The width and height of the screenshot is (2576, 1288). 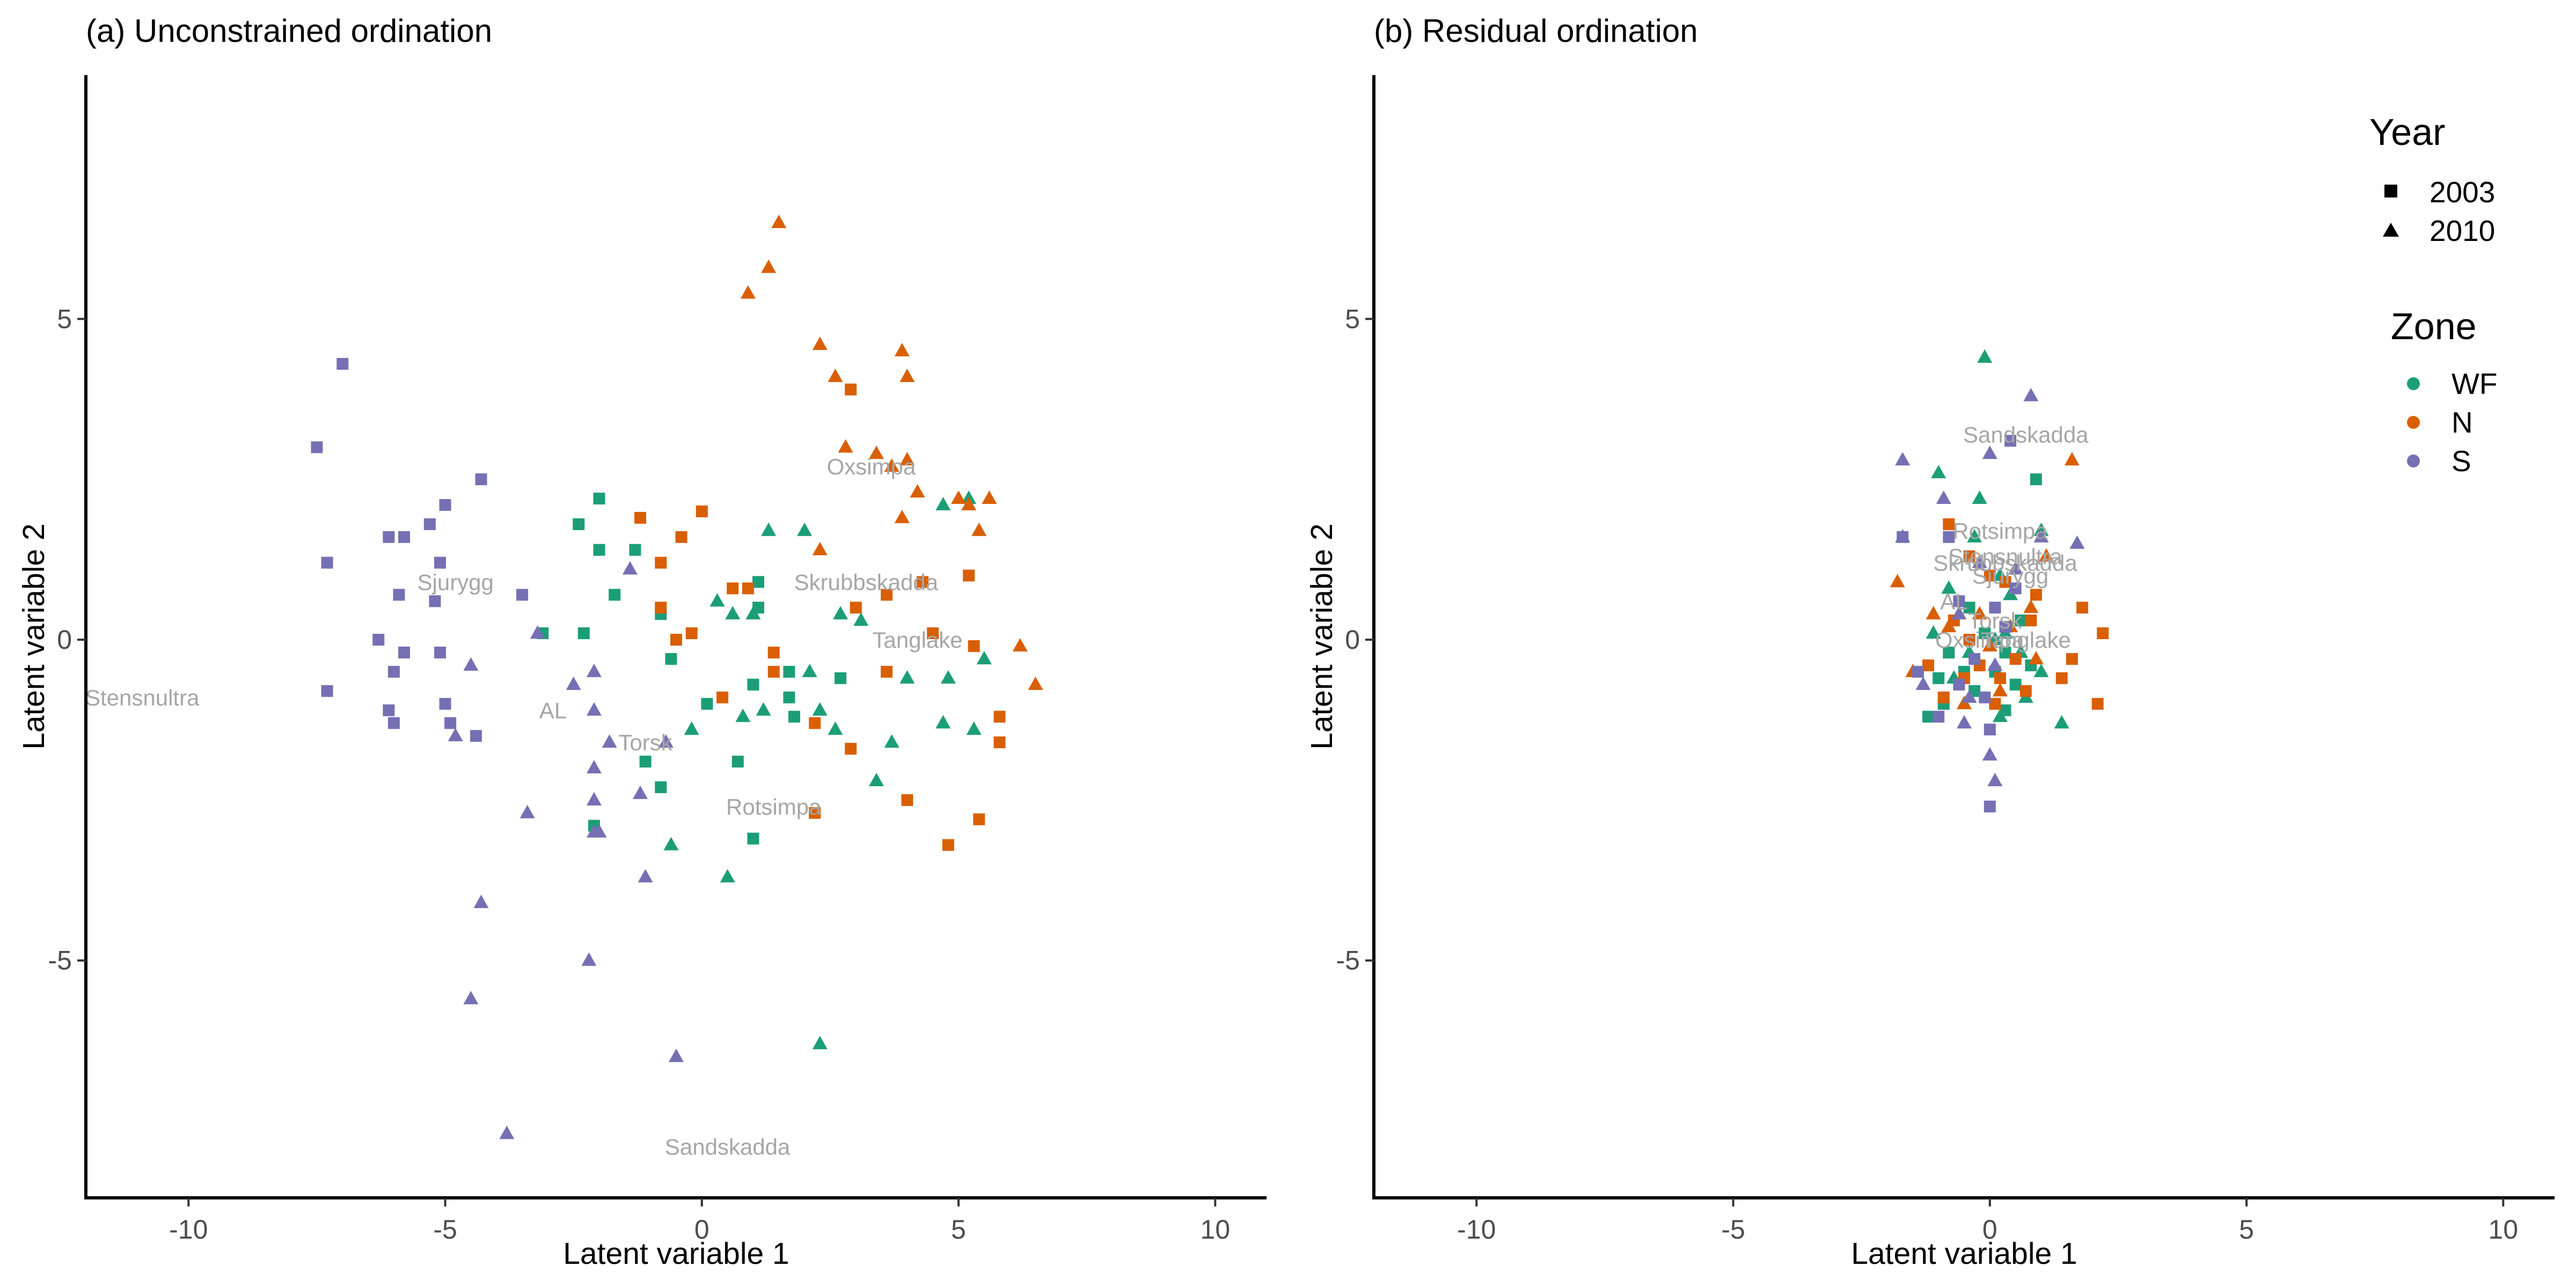 I want to click on panel-b-x-tick-label: 10, so click(x=2504, y=1229).